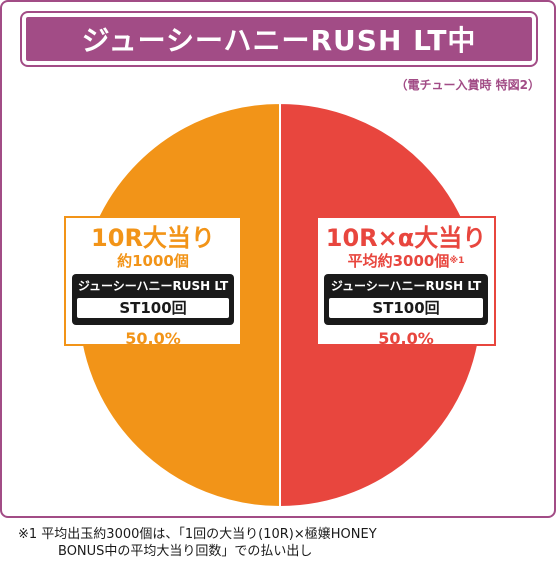  What do you see at coordinates (457, 261) in the screenshot?
I see `right-sub-mark: ※1` at bounding box center [457, 261].